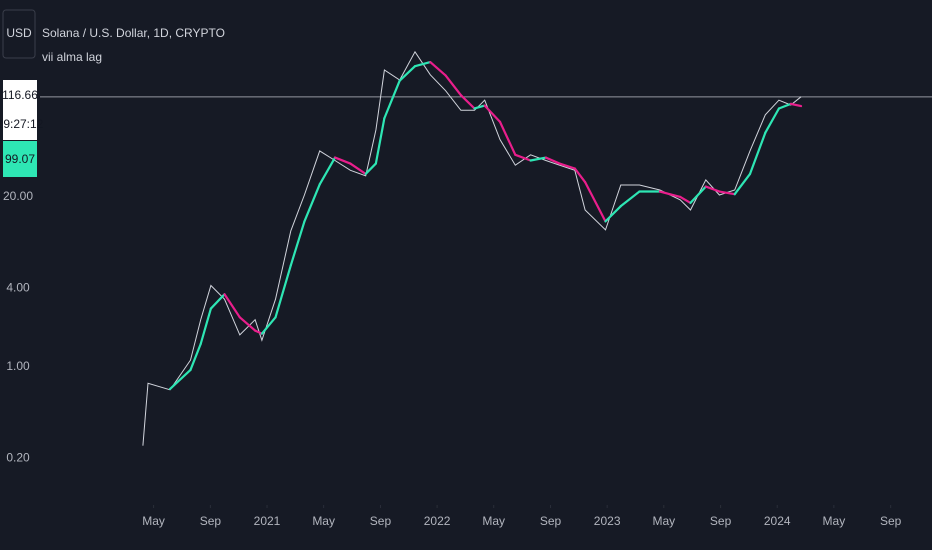 Image resolution: width=932 pixels, height=550 pixels. What do you see at coordinates (18, 287) in the screenshot?
I see `y-tick-label: 4.00` at bounding box center [18, 287].